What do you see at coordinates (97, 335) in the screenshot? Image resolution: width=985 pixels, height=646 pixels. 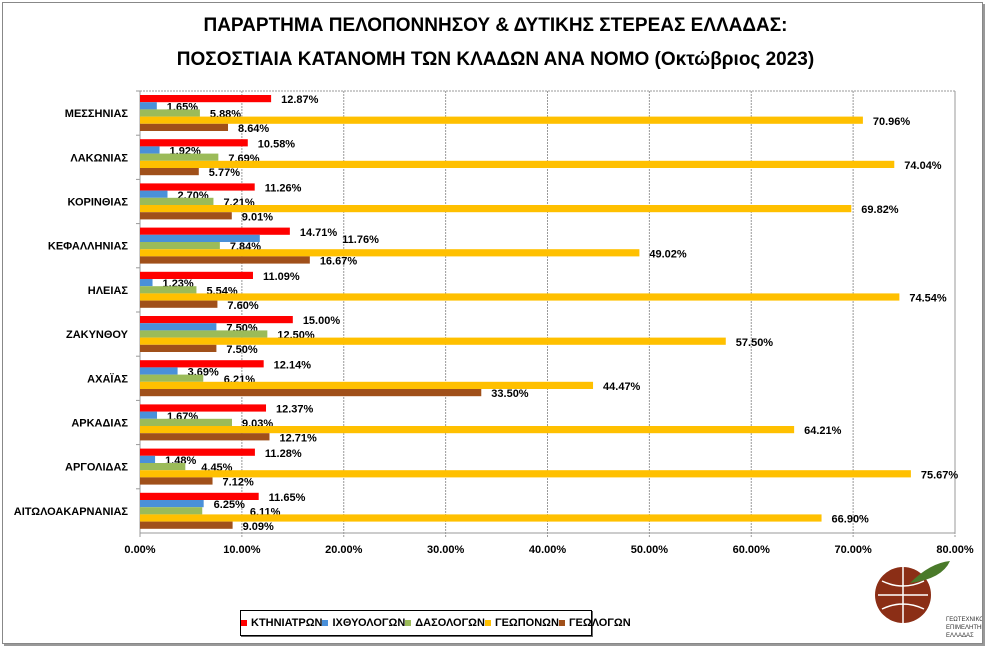 I see `category-label: ΖΑΚΥΝΘΟΥ` at bounding box center [97, 335].